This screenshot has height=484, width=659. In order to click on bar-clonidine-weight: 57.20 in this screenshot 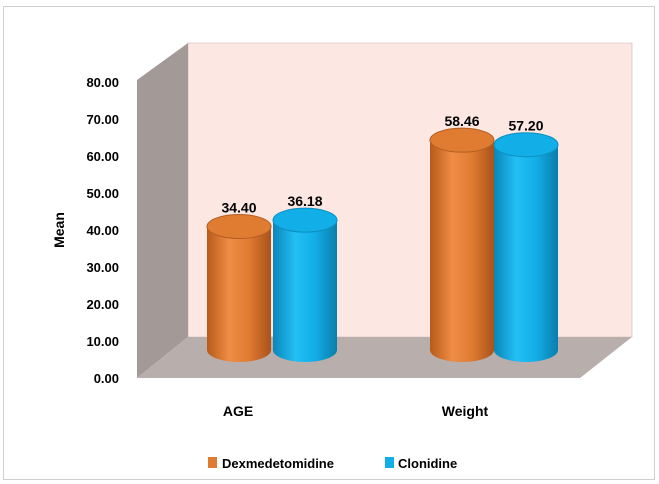, I will do `click(526, 240)`.